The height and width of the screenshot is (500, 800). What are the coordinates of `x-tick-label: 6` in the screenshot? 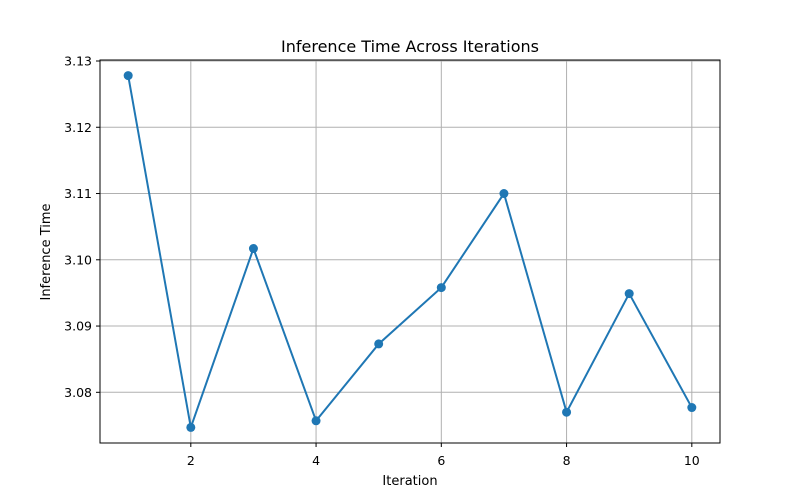 It's located at (441, 460).